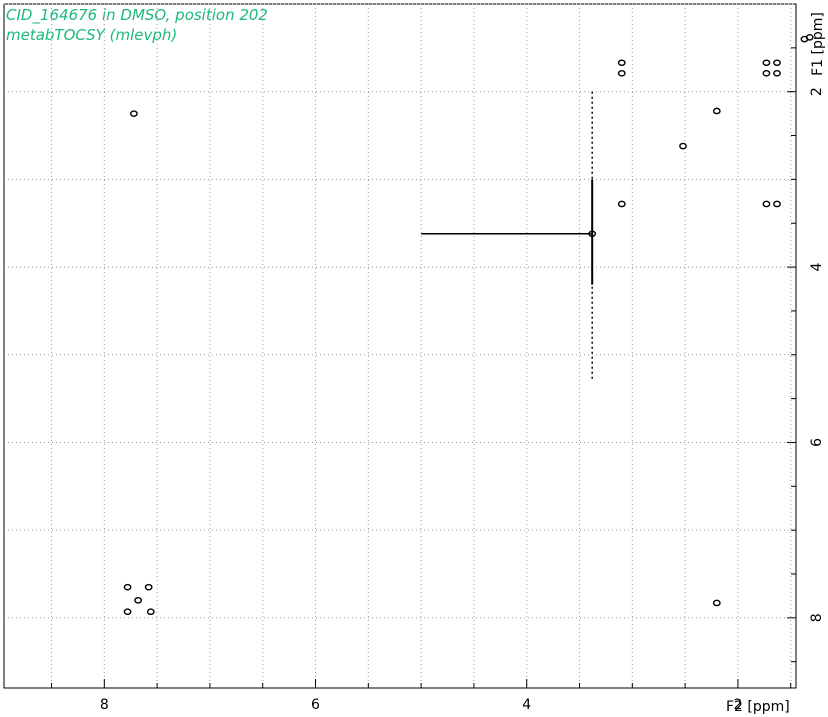 The width and height of the screenshot is (828, 717). Describe the element at coordinates (137, 15) in the screenshot. I see `spectrum-title: CID_164676 in DMSO, position 202` at that location.